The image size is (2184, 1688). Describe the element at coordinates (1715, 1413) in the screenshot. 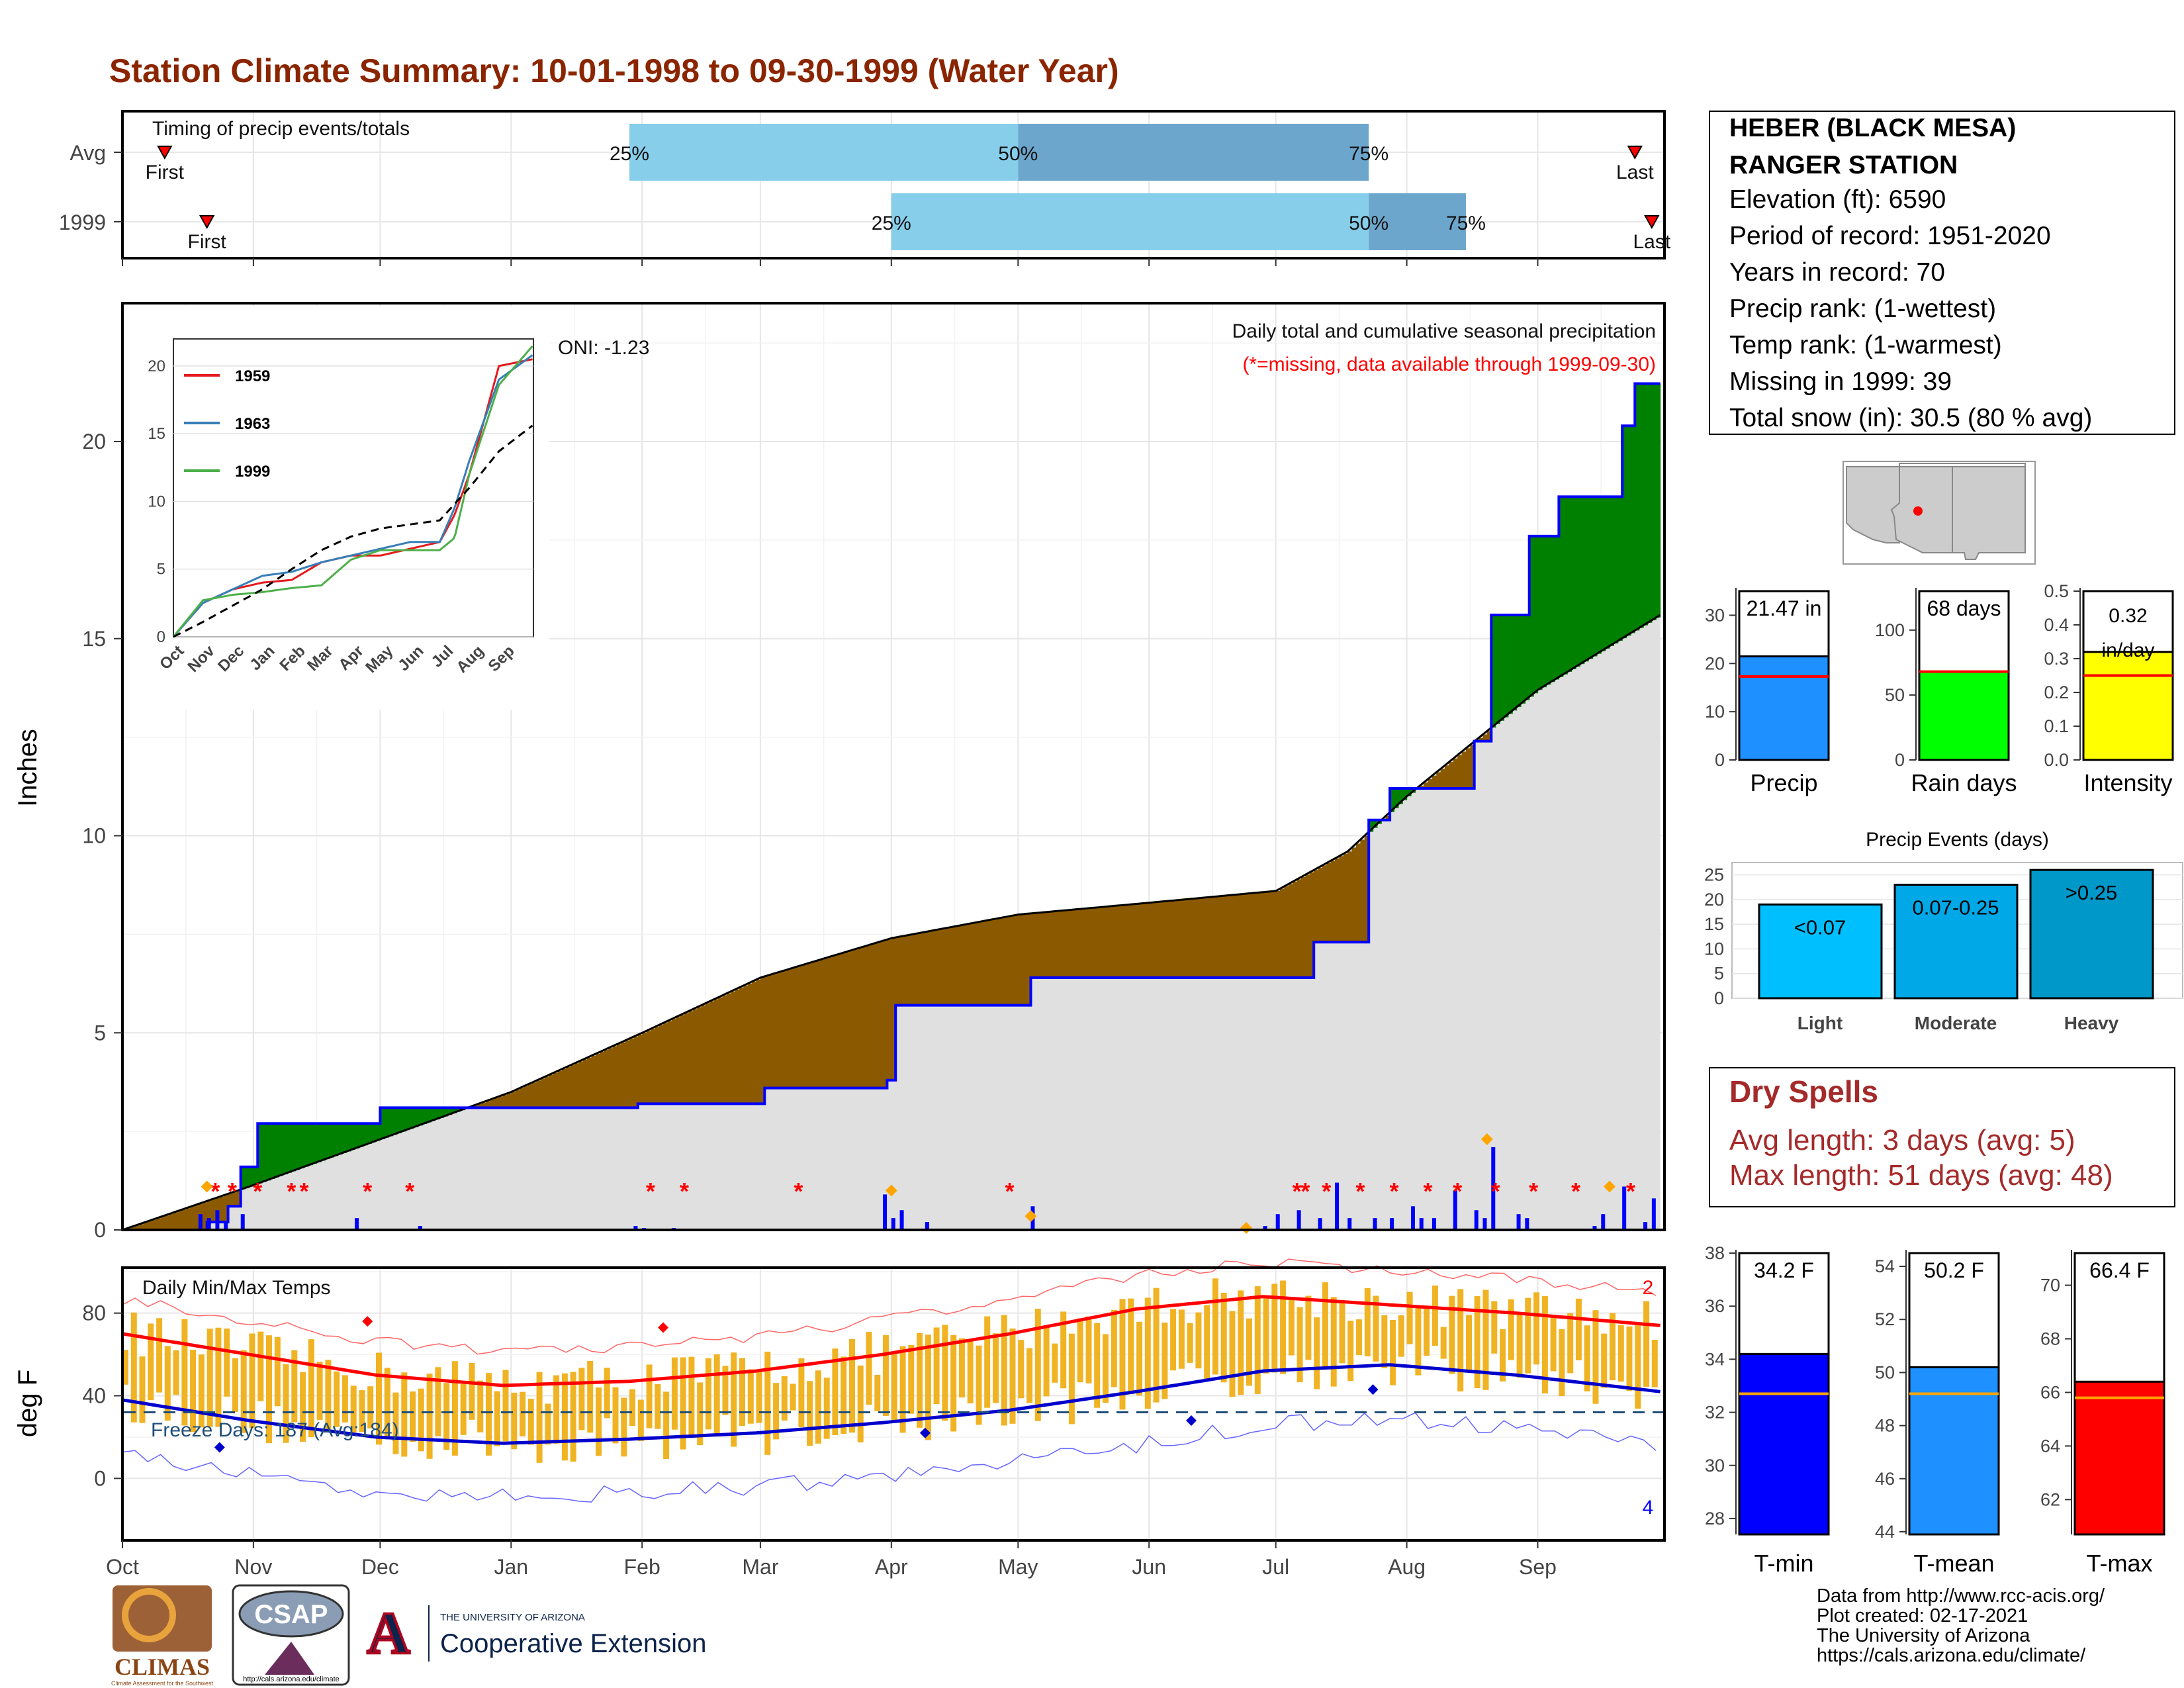

I see `minibar-ytick-label: 32` at that location.